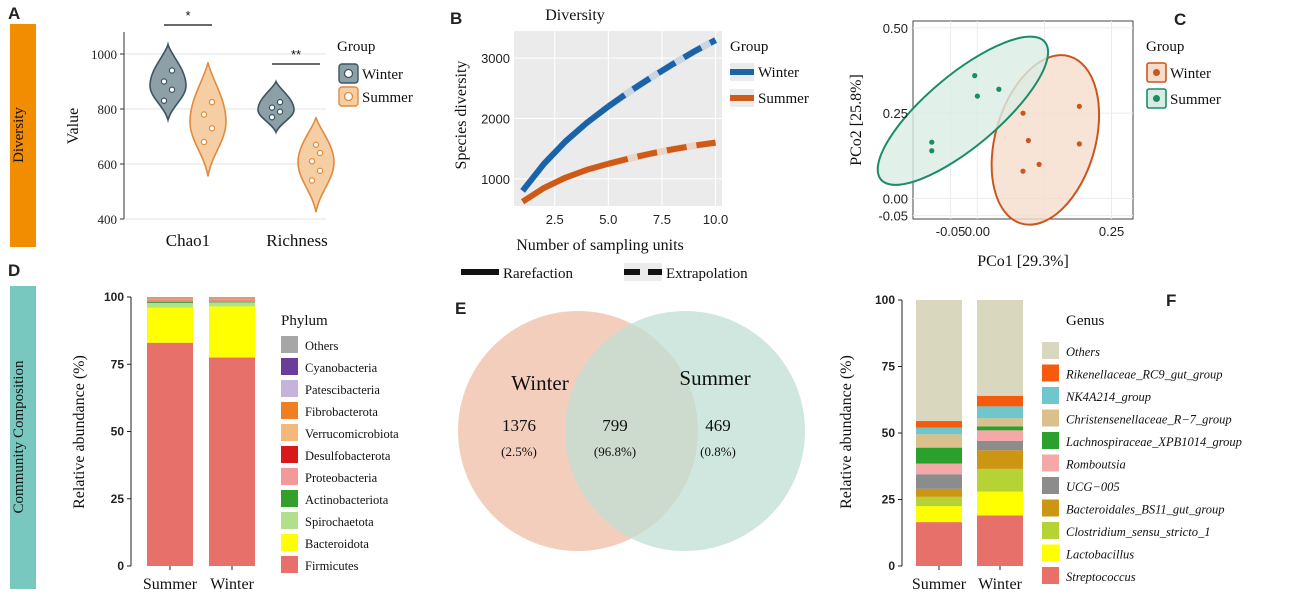 The height and width of the screenshot is (599, 1299). I want to click on panel-a-x-label-richness: Richness, so click(296, 240).